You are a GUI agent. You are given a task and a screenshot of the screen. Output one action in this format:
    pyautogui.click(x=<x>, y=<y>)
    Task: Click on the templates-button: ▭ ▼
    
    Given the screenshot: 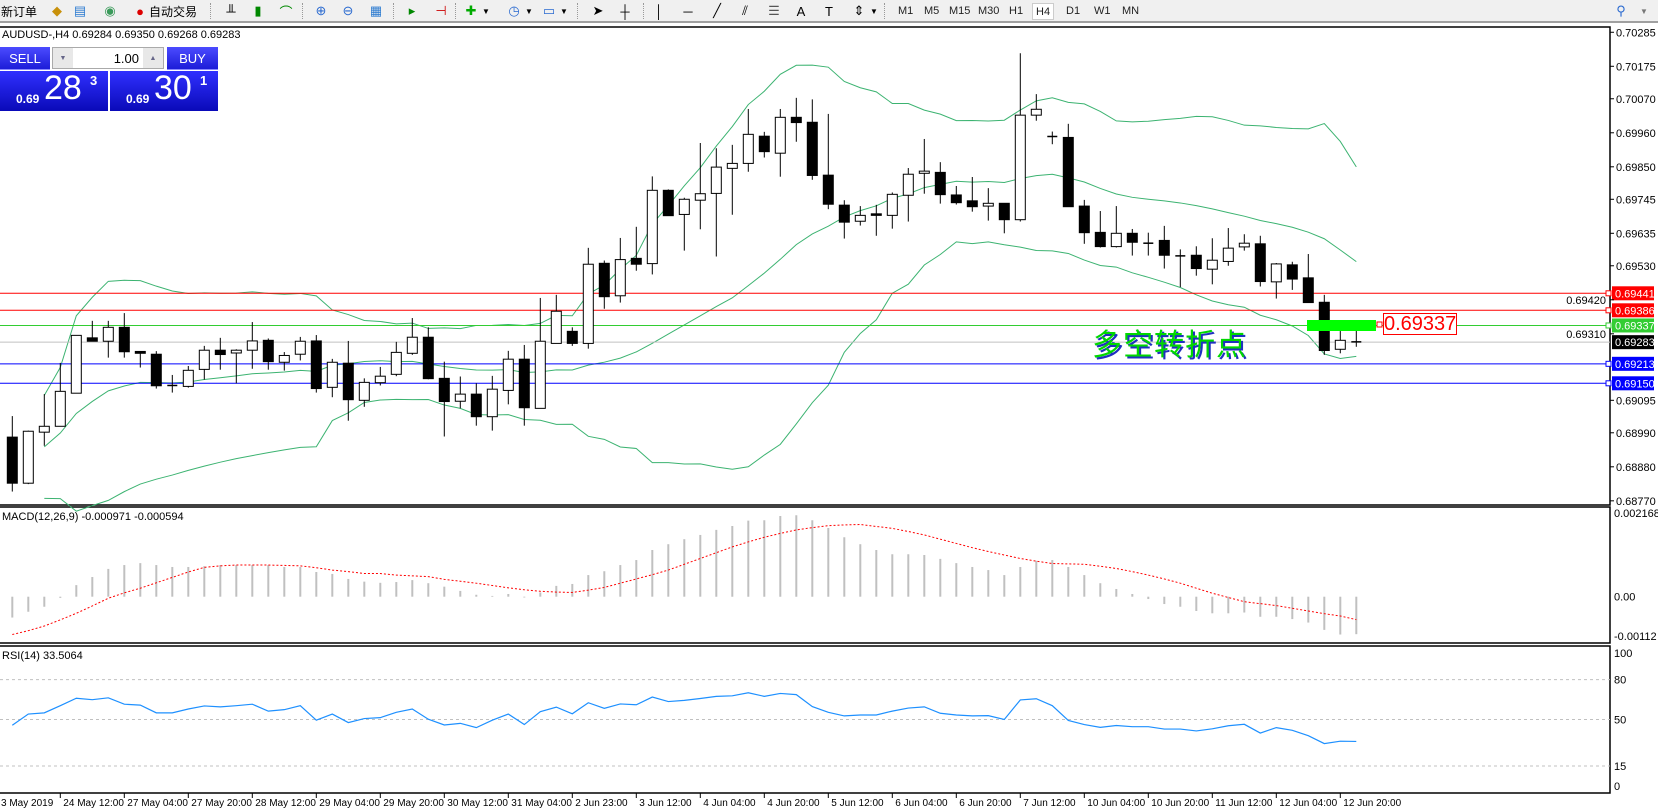 What is the action you would take?
    pyautogui.click(x=554, y=11)
    